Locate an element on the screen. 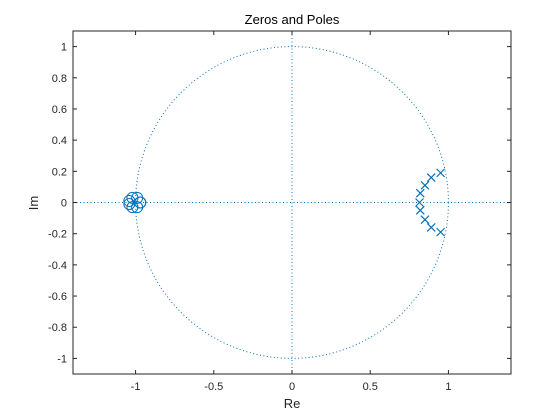 The height and width of the screenshot is (420, 560). y-tick-label: -0.8 is located at coordinates (57, 328).